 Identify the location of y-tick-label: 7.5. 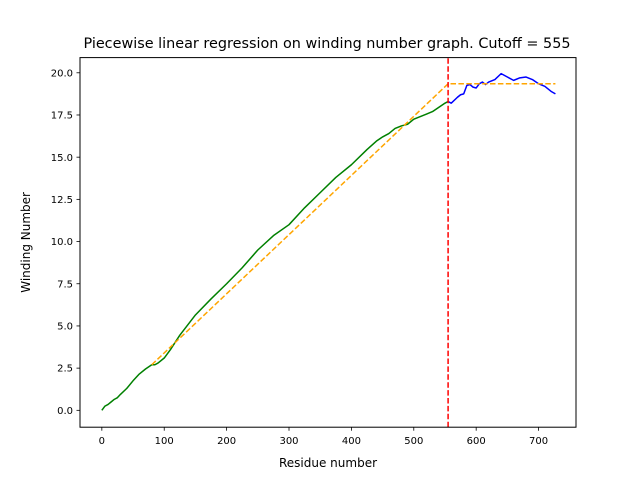
(65, 284).